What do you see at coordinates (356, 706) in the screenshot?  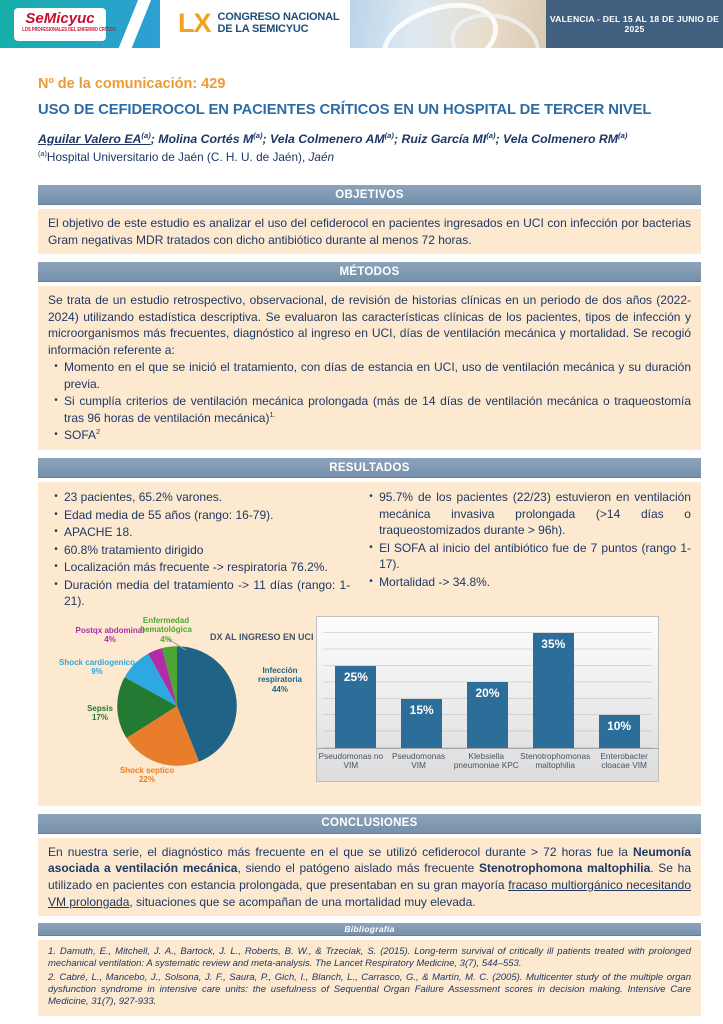 I see `bar-column-0: 25%` at bounding box center [356, 706].